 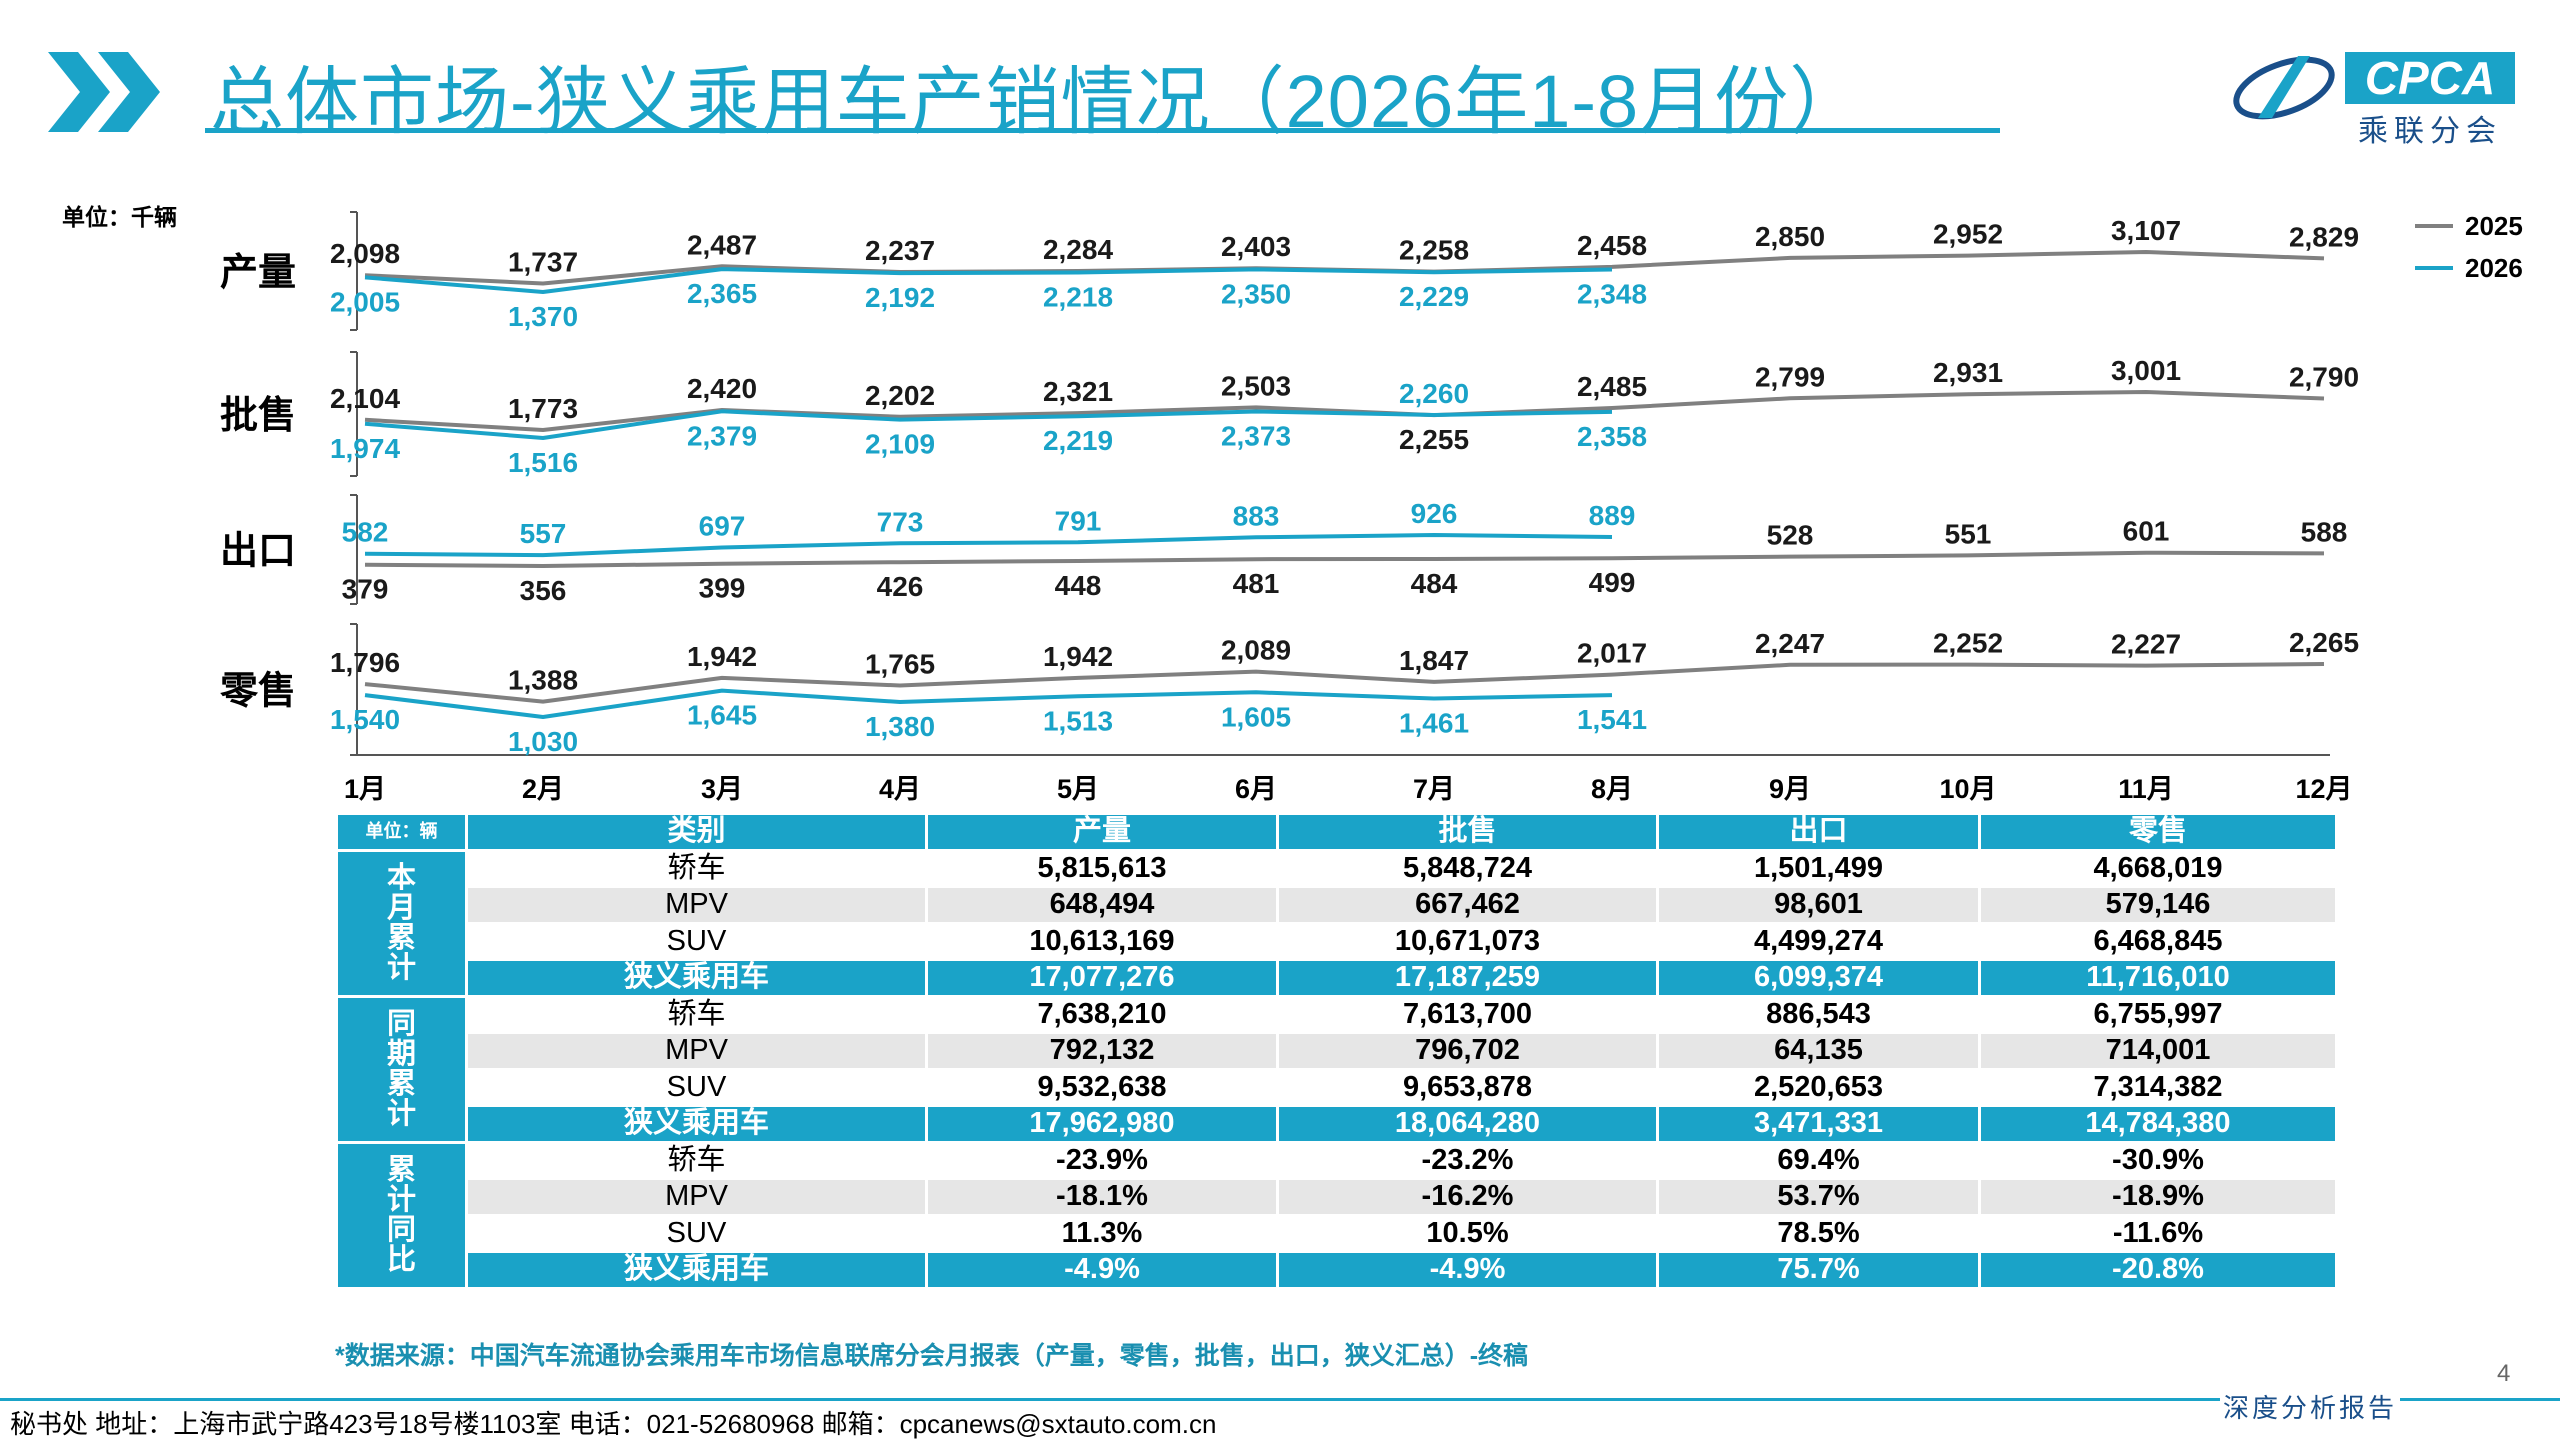 I want to click on table-row: 累计同比轿车 -23.9% -23.2% 69.4% -30.9%, so click(x=1336, y=1215).